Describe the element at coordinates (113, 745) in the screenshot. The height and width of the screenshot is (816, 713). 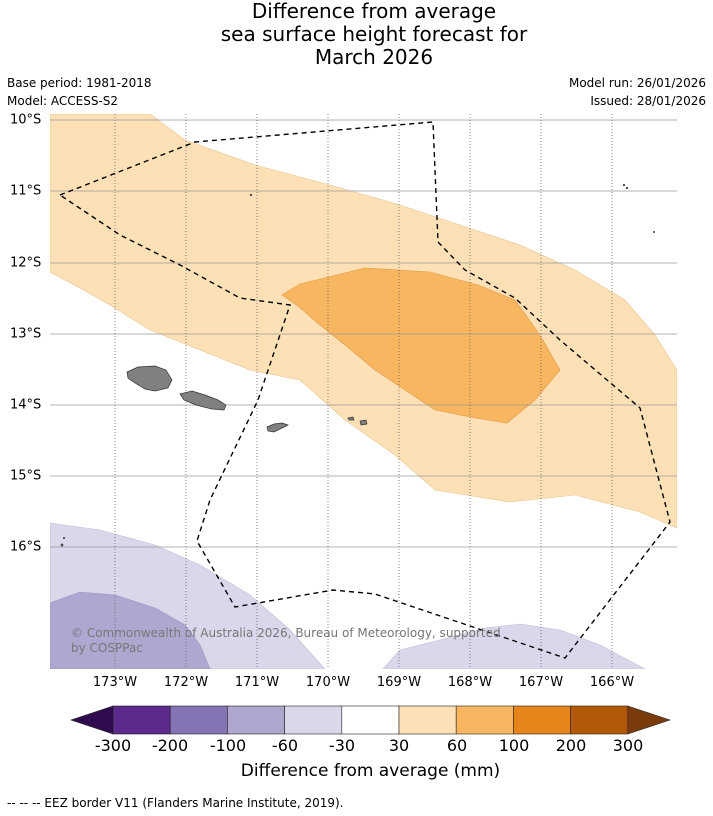
I see `colorbar-tick: -300` at that location.